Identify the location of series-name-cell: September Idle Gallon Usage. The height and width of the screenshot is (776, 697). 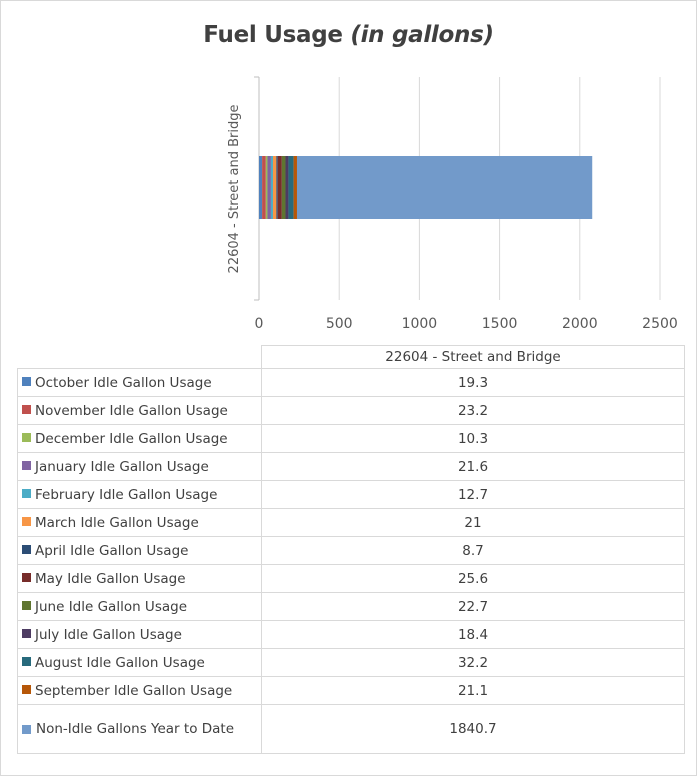
(139, 690).